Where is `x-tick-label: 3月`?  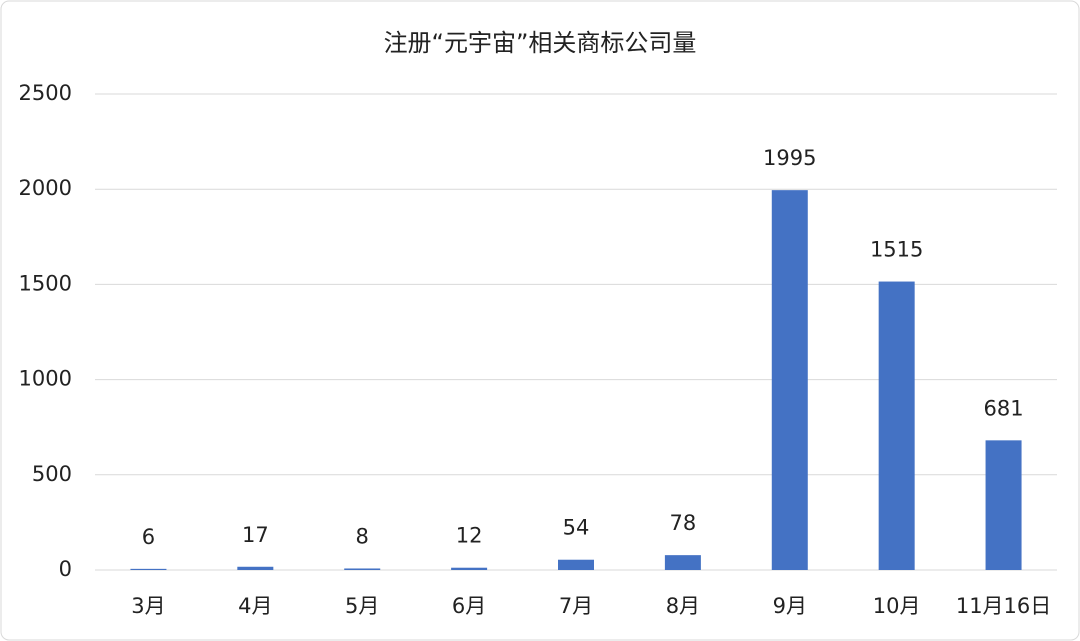
x-tick-label: 3月 is located at coordinates (148, 606).